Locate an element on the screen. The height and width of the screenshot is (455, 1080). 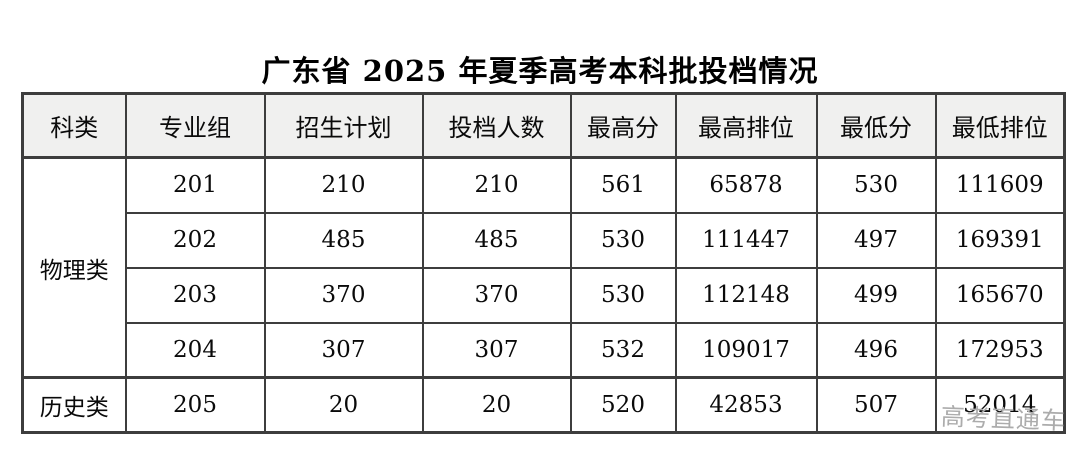
table-row: 204 307 307 532 109017 496 172953 is located at coordinates (544, 350).